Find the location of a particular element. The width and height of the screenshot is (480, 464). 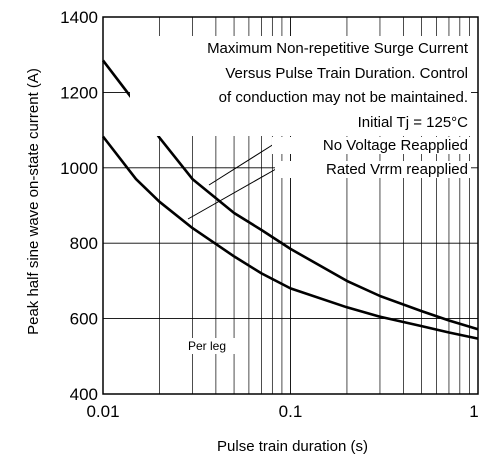

x-tick-label: 1 is located at coordinates (473, 411).